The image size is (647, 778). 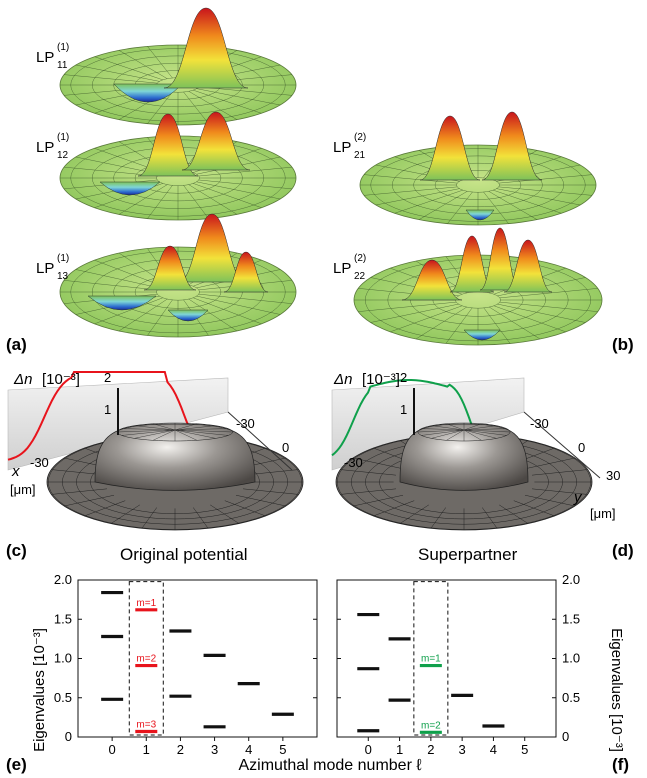 What do you see at coordinates (260, 441) in the screenshot?
I see `y-axis-line` at bounding box center [260, 441].